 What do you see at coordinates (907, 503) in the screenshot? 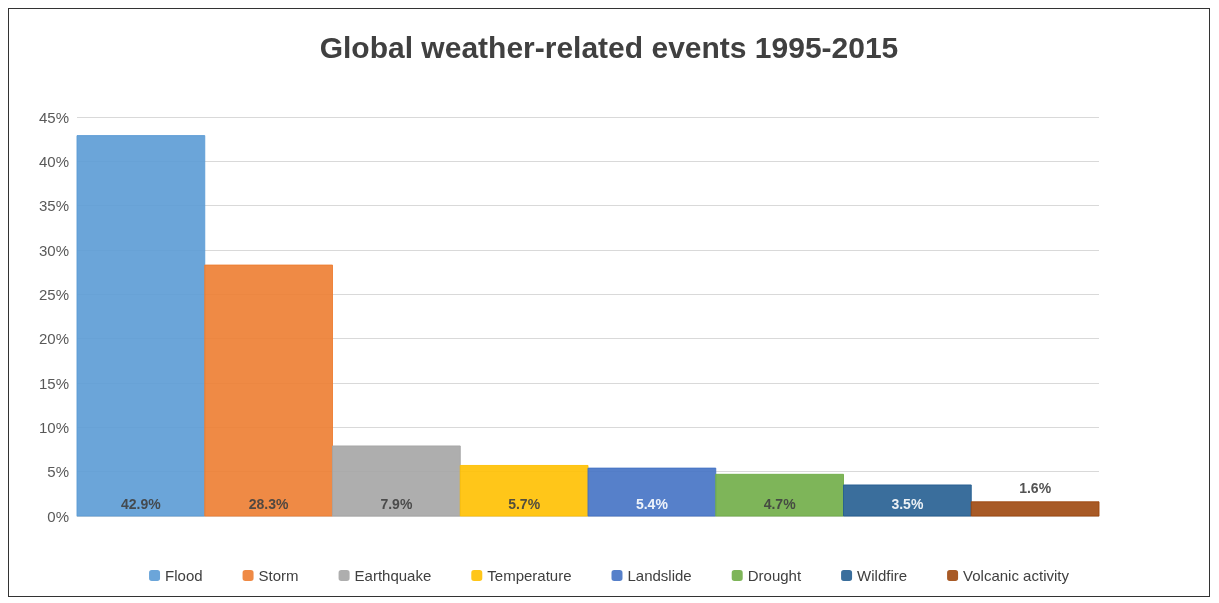
I see `data-label: 3.5%` at bounding box center [907, 503].